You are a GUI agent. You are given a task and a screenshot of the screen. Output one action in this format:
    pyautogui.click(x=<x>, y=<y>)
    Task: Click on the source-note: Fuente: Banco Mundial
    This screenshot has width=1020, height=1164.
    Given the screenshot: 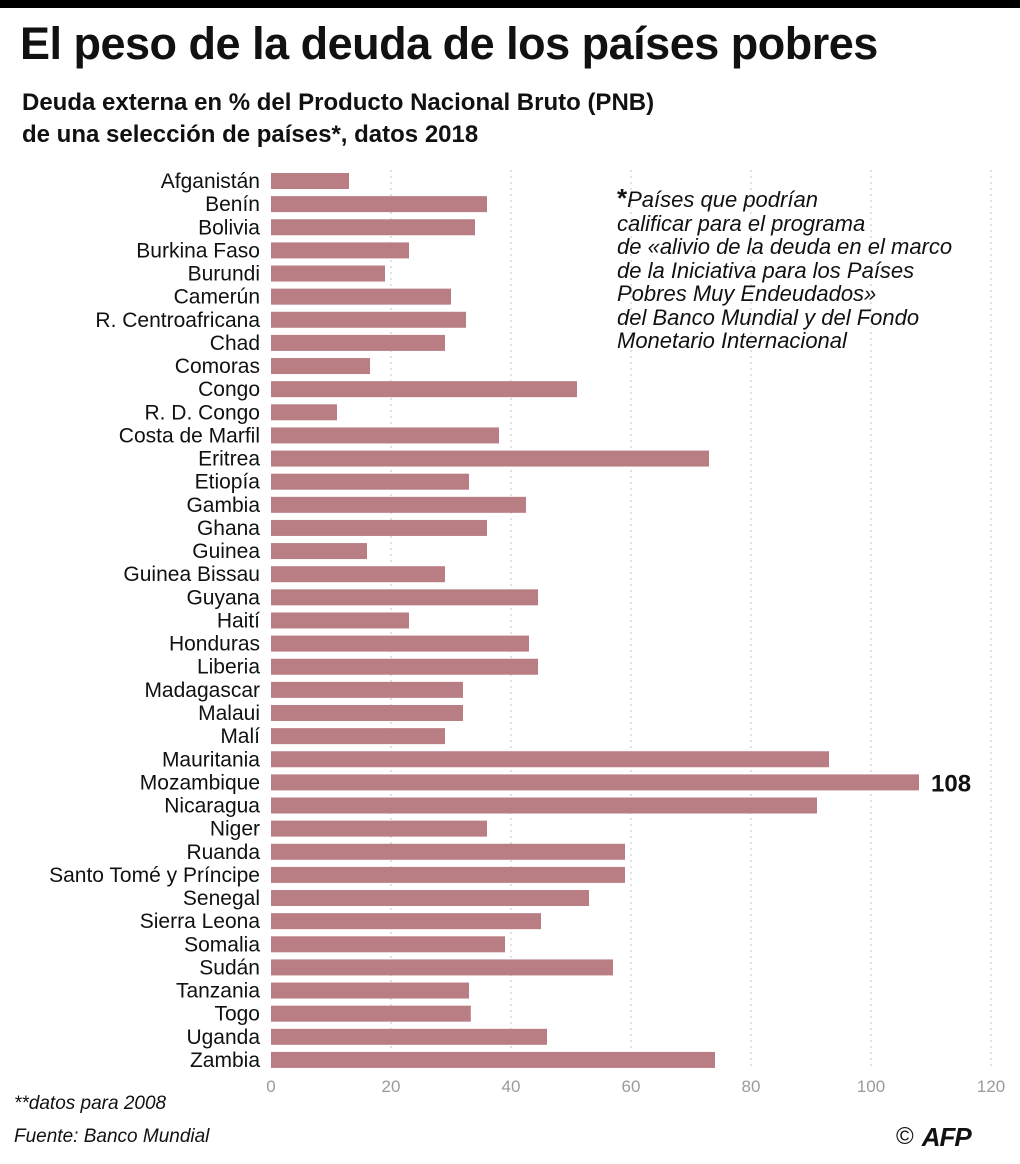 What is the action you would take?
    pyautogui.click(x=112, y=1136)
    